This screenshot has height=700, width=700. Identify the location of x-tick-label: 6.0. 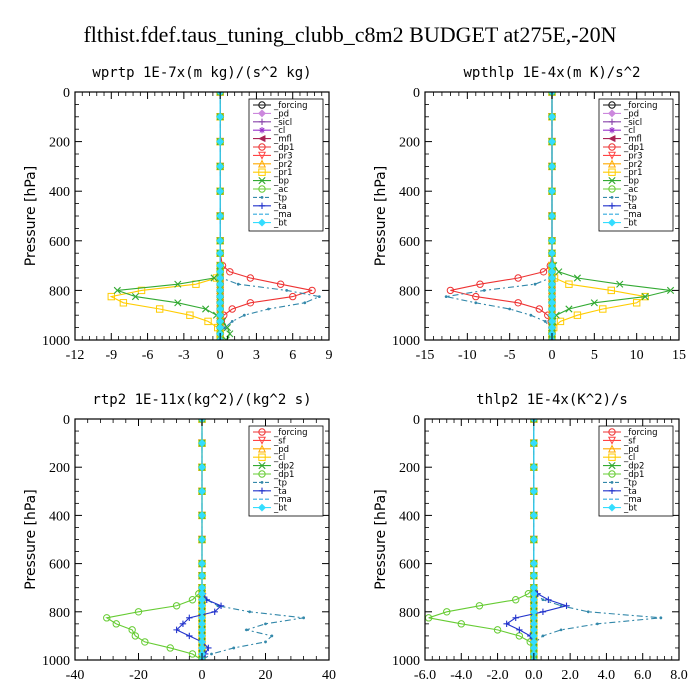
(643, 675).